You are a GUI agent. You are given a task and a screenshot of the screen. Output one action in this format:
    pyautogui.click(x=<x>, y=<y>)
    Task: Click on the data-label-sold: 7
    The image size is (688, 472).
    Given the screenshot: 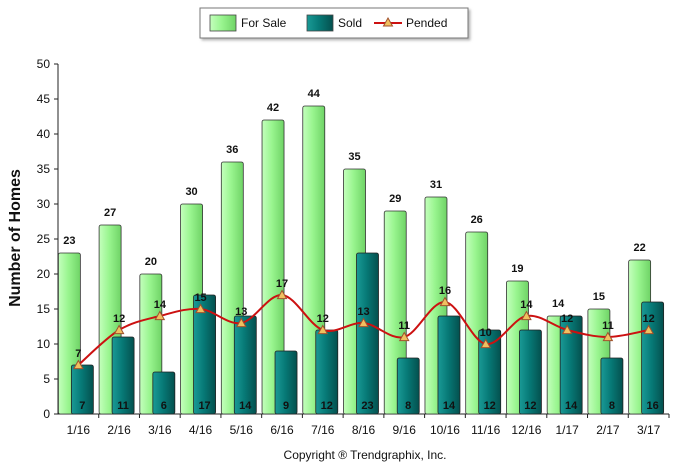 What is the action you would take?
    pyautogui.click(x=82, y=406)
    